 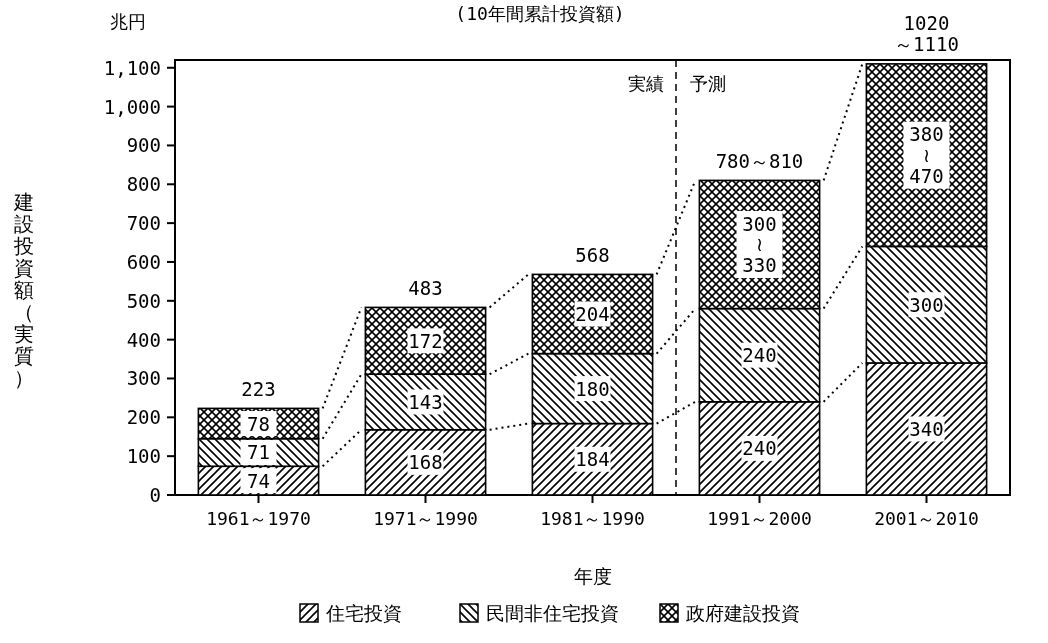 I want to click on y-tick-label: 700, so click(x=143, y=223).